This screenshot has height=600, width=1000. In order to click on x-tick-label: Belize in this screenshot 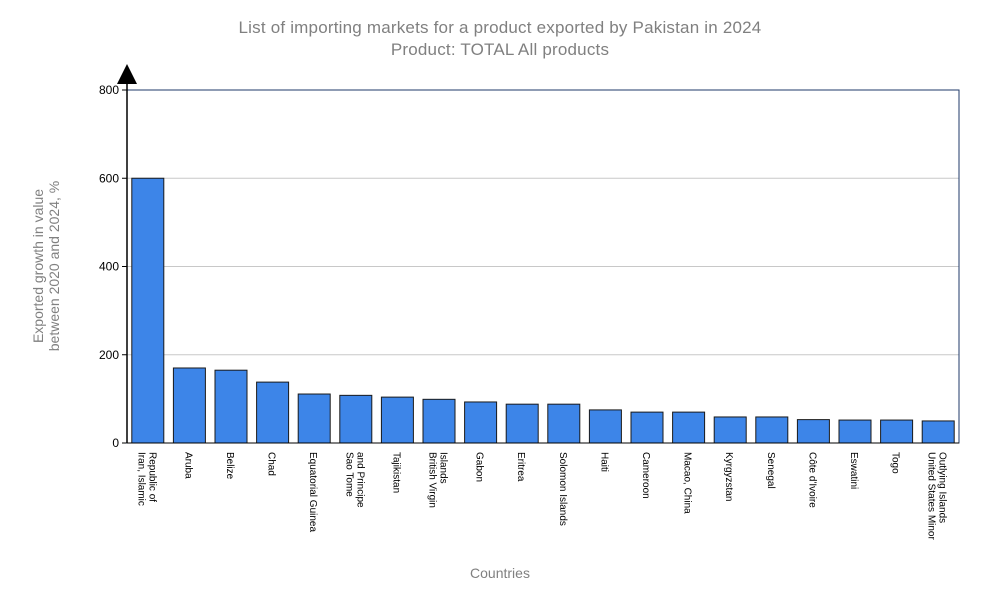, I will do `click(229, 466)`.